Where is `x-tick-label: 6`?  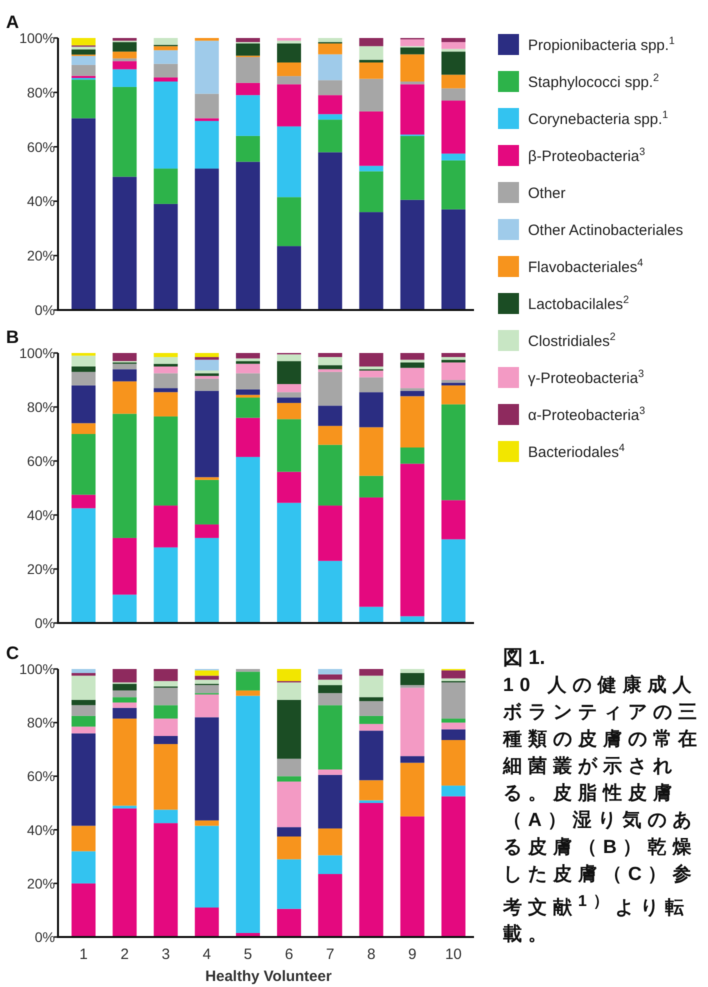 x-tick-label: 6 is located at coordinates (289, 954).